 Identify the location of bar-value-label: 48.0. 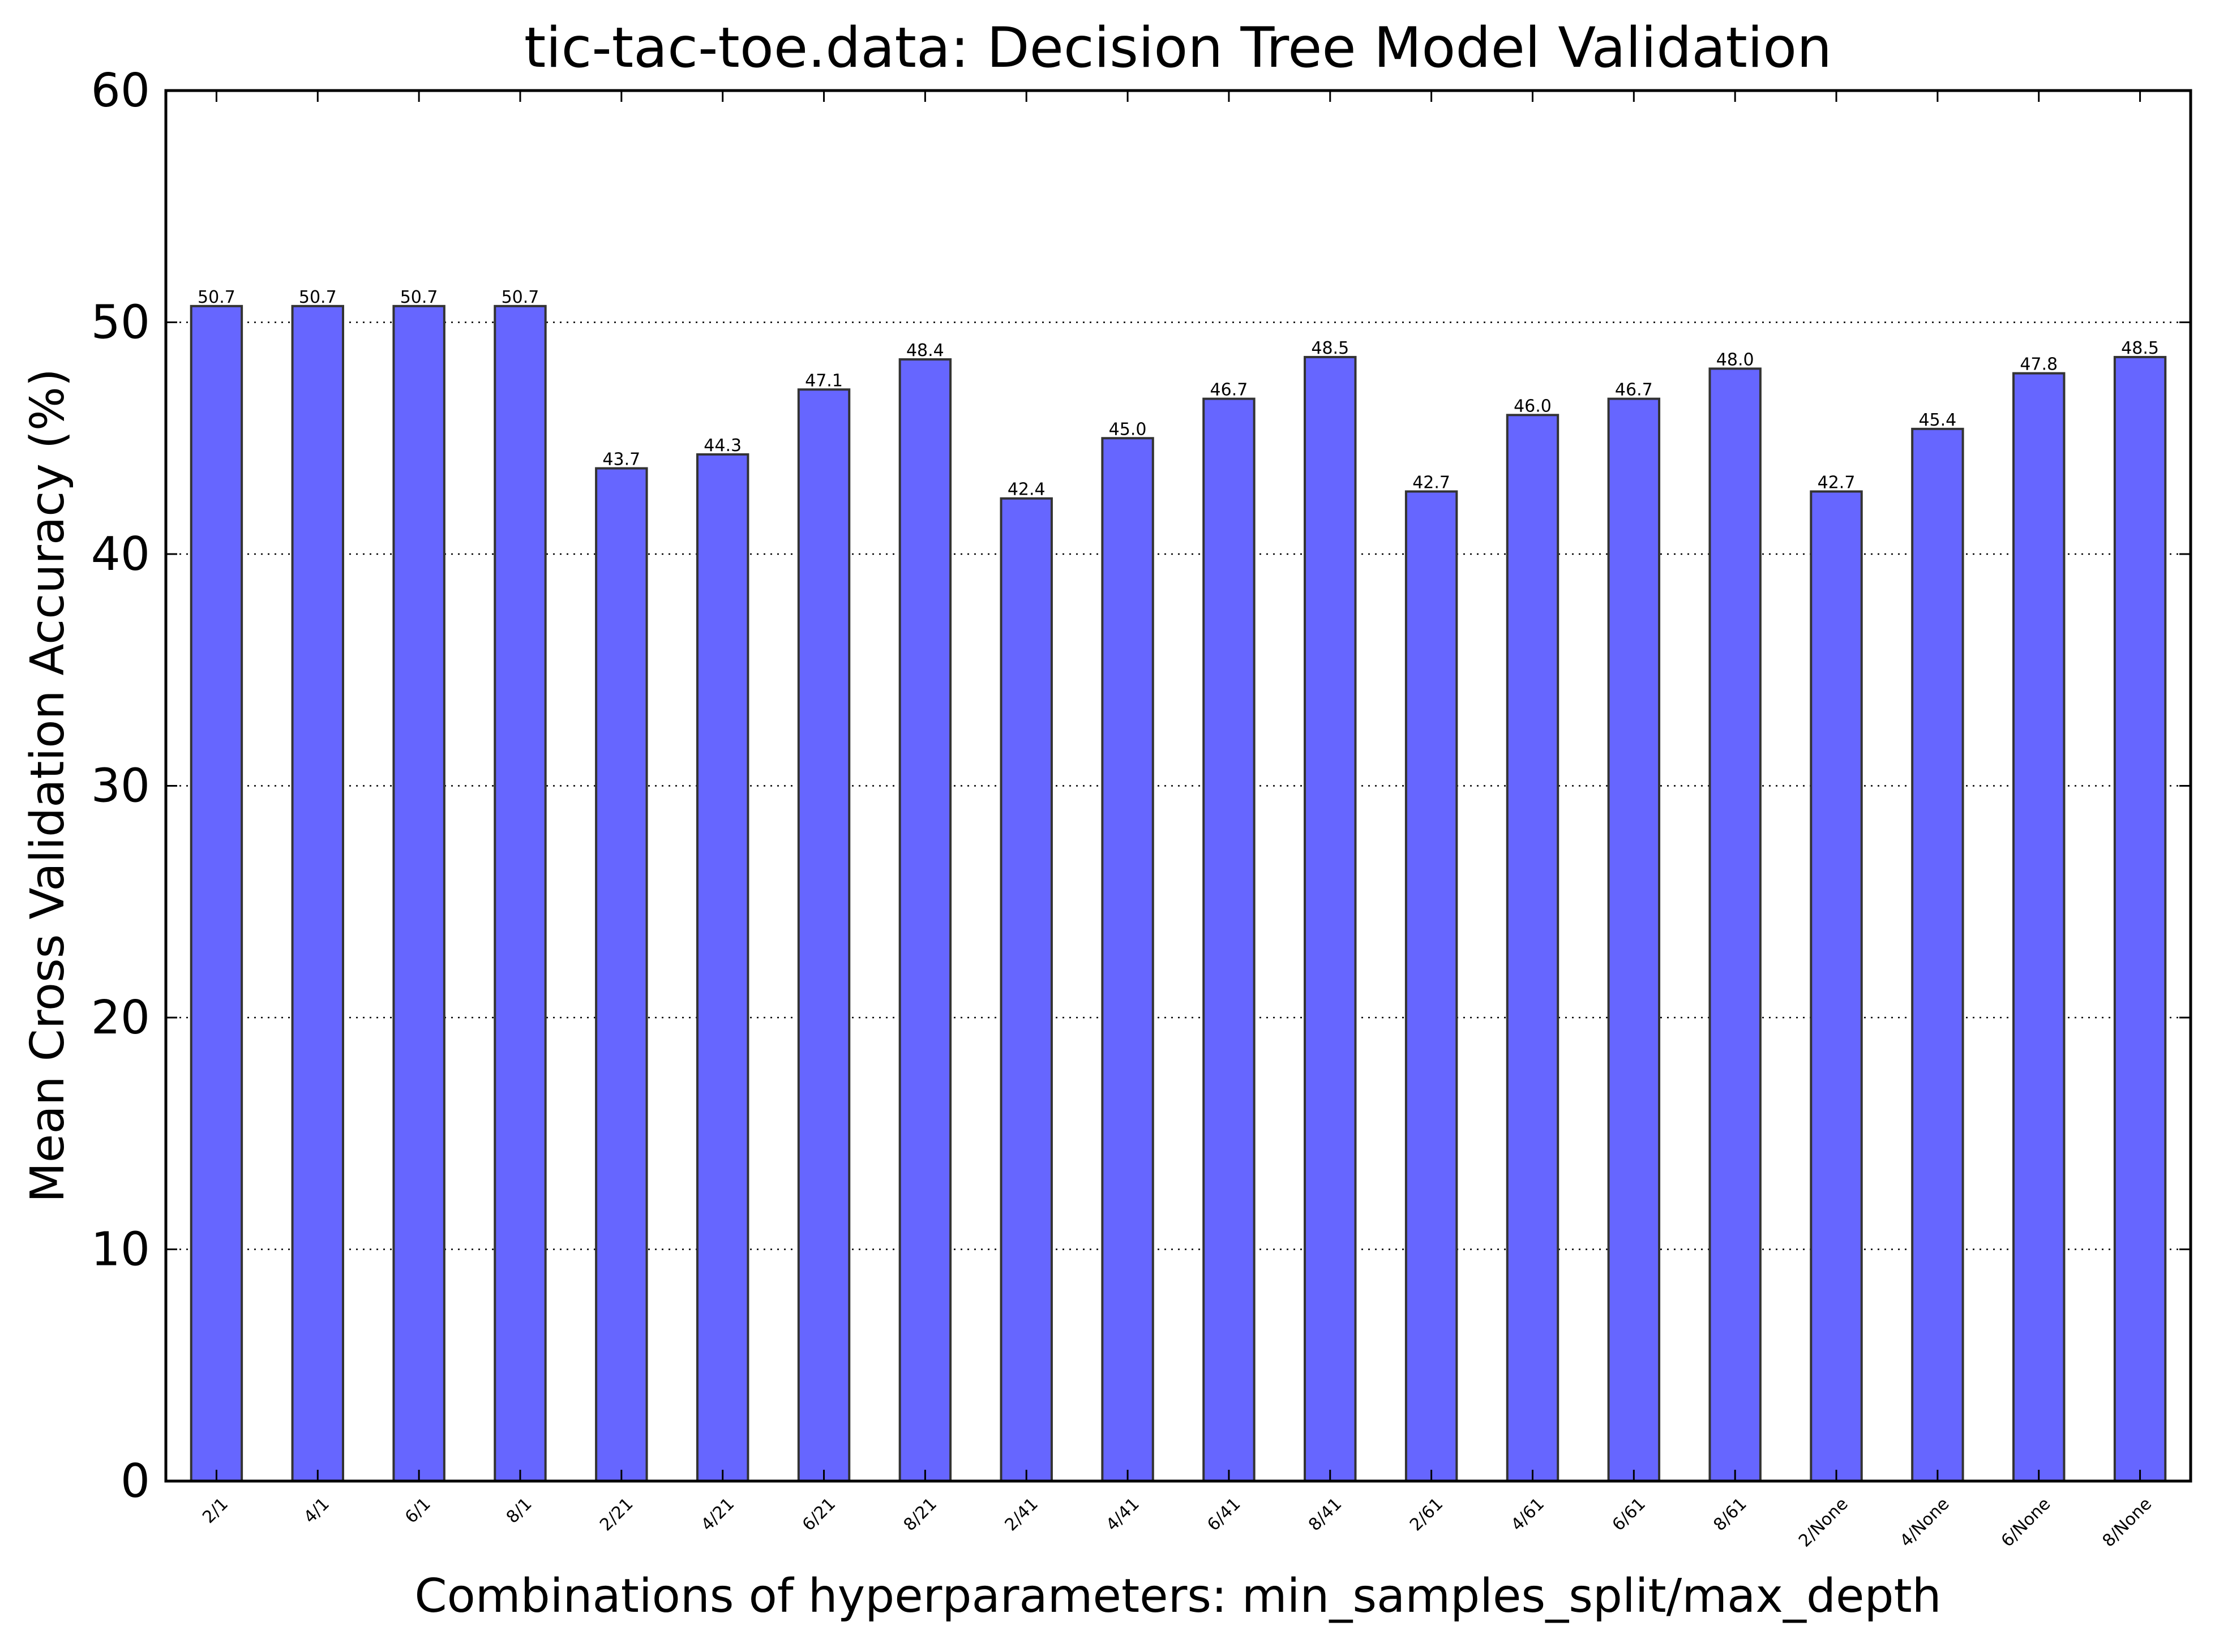
(1735, 360).